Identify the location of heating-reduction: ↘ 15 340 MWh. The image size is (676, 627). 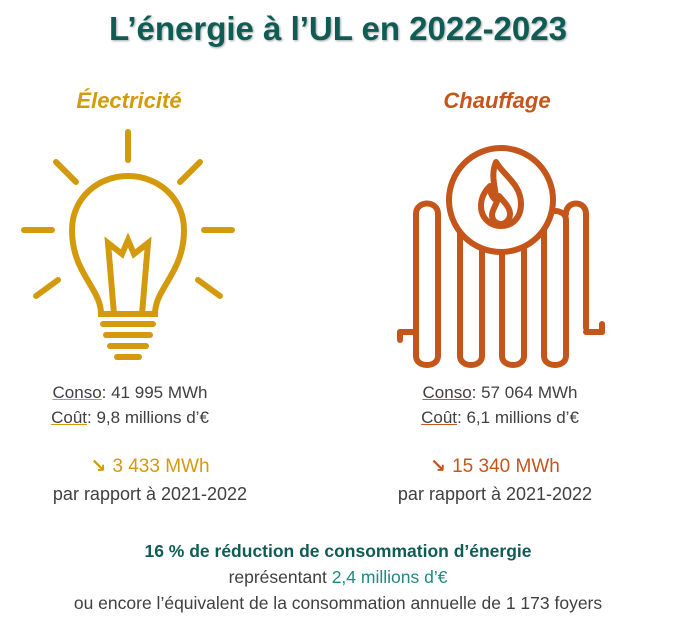
(495, 466).